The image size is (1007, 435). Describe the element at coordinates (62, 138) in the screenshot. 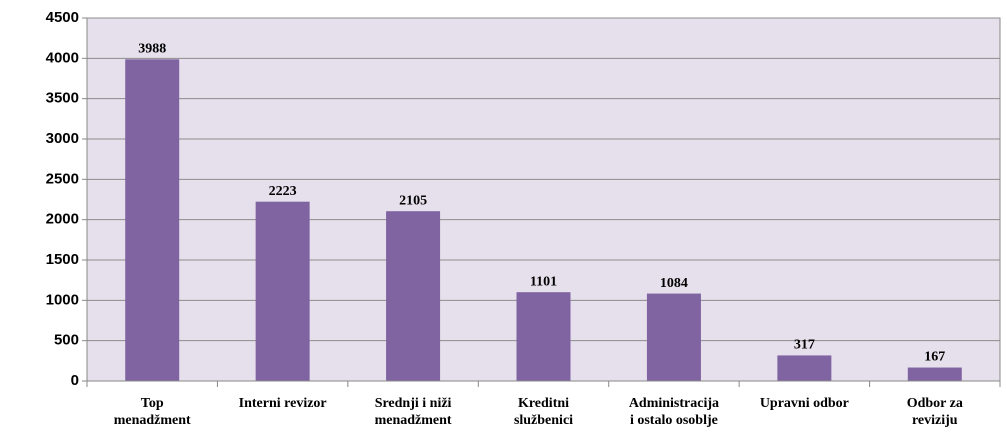

I see `y-tick-label: 3000` at that location.